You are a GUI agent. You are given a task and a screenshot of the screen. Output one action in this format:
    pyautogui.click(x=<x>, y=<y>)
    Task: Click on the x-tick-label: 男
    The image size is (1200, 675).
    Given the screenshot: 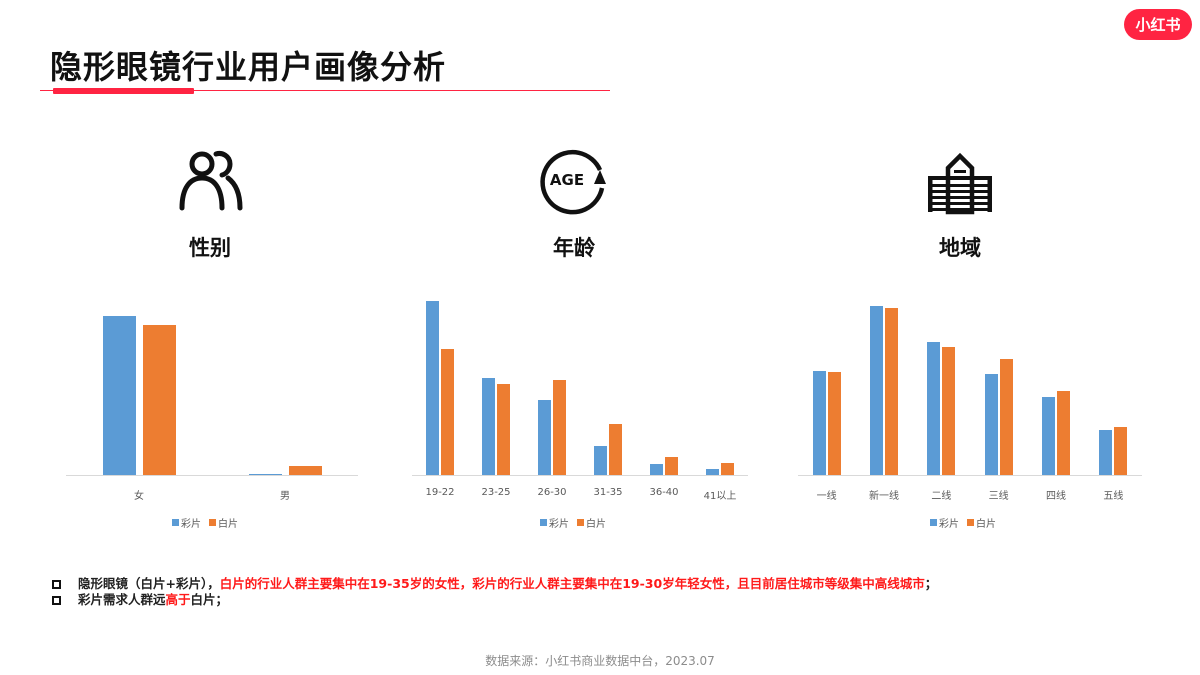 What is the action you would take?
    pyautogui.click(x=285, y=496)
    